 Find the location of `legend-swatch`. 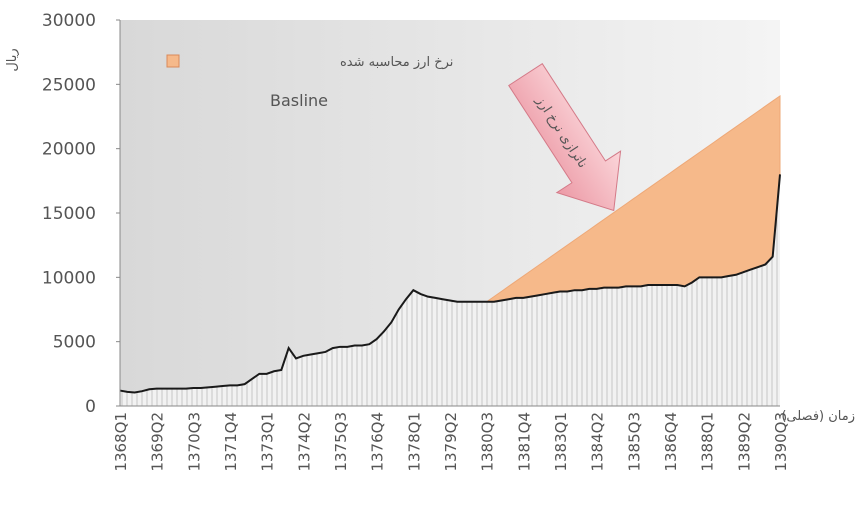

legend-swatch is located at coordinates (173, 61).